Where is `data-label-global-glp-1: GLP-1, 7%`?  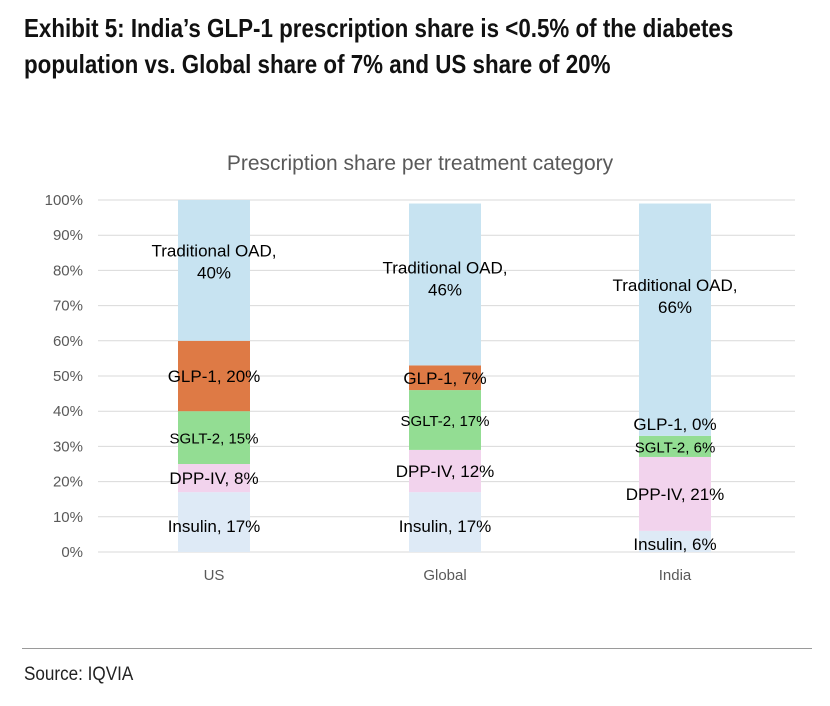 data-label-global-glp-1: GLP-1, 7% is located at coordinates (444, 378).